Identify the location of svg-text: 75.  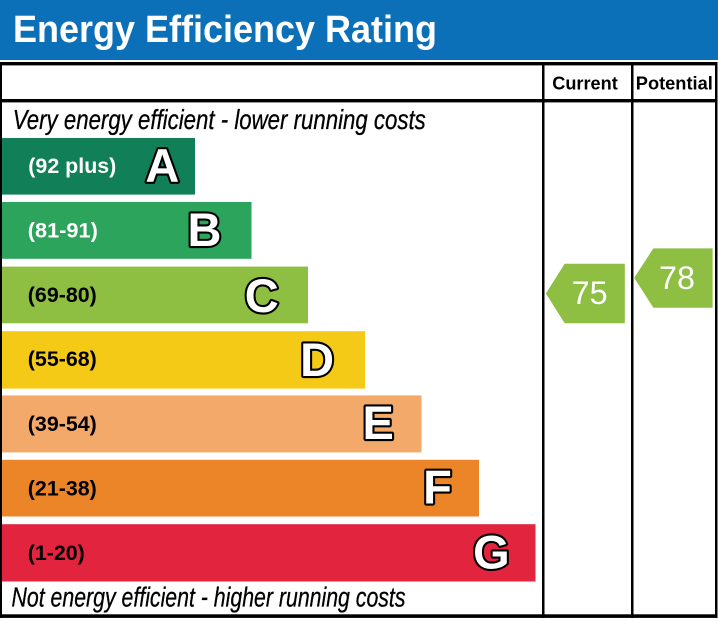
(590, 293).